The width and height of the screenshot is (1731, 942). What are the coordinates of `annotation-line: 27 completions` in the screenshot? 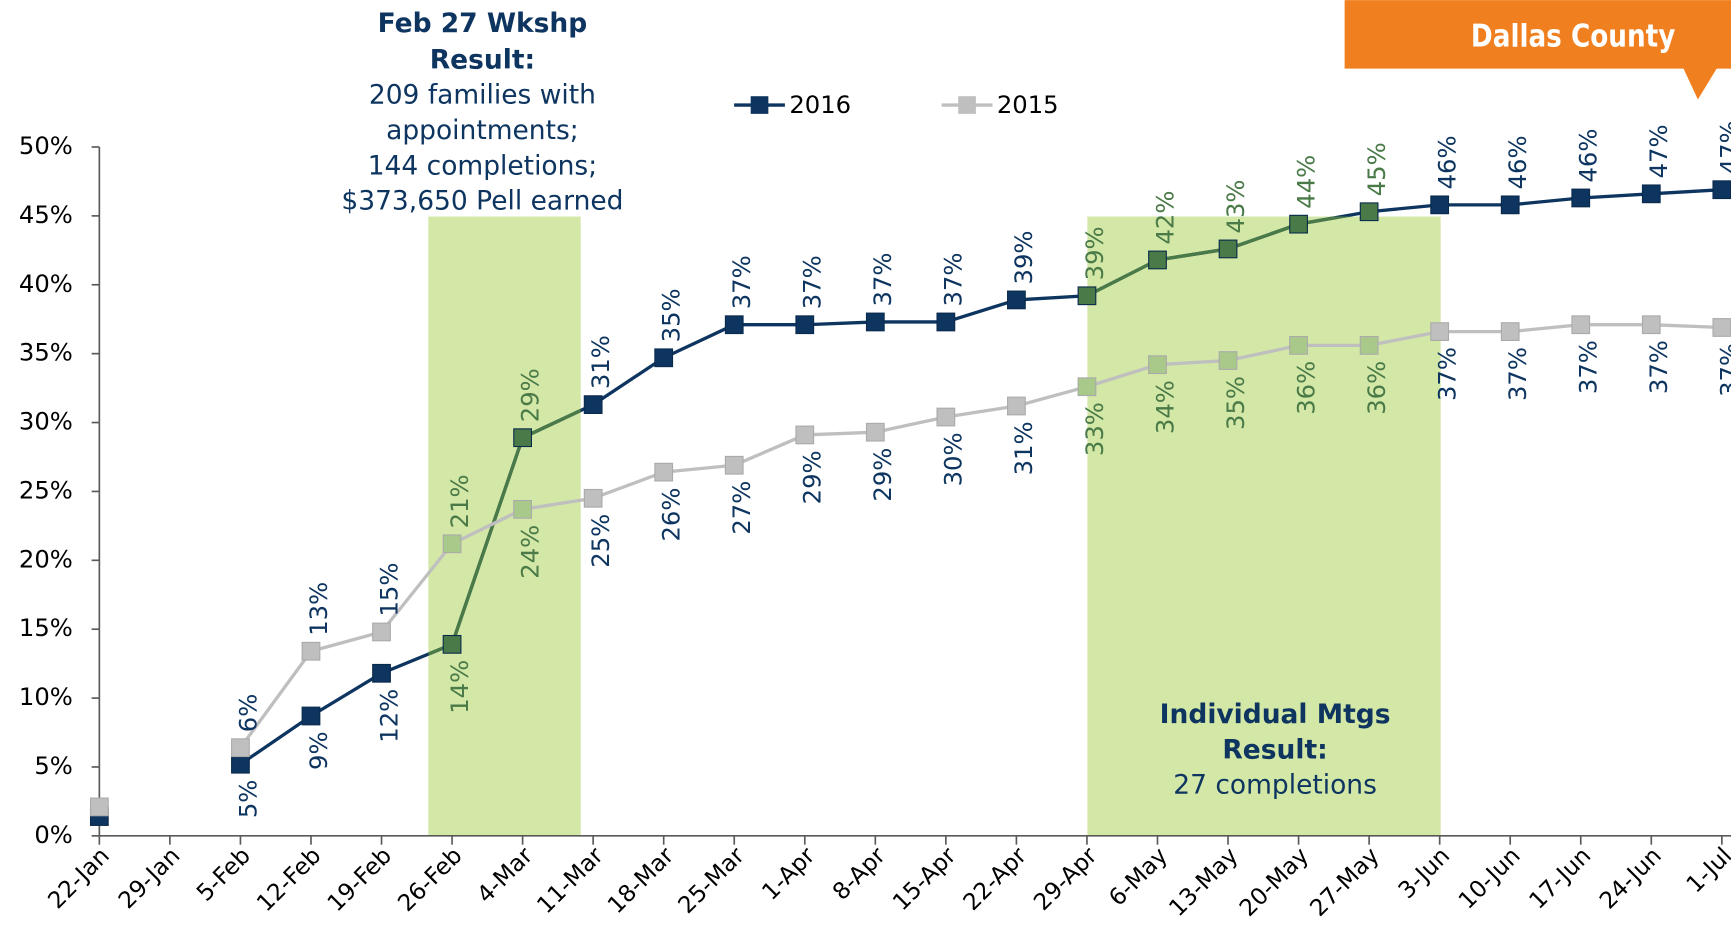 It's located at (1275, 785).